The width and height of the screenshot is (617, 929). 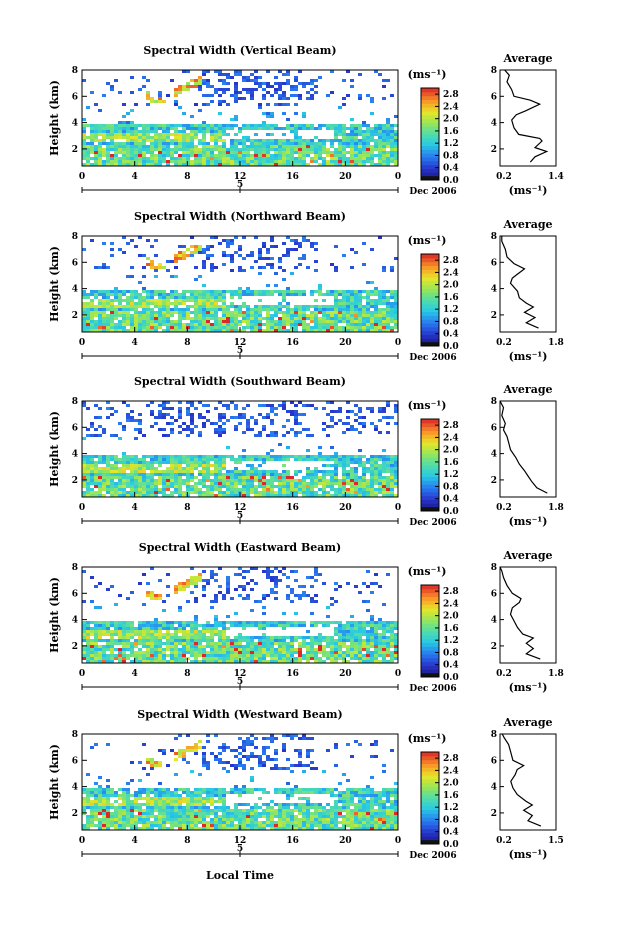 I want to click on x-axis-label: Local Time, so click(x=240, y=875).